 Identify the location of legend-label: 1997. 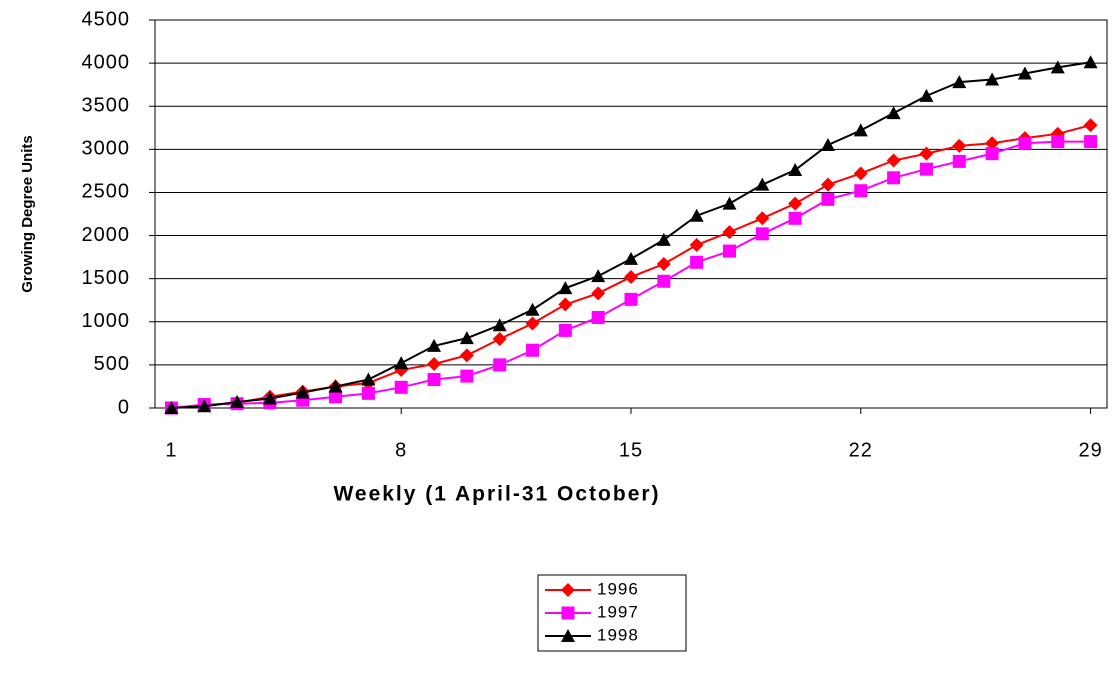
(618, 611).